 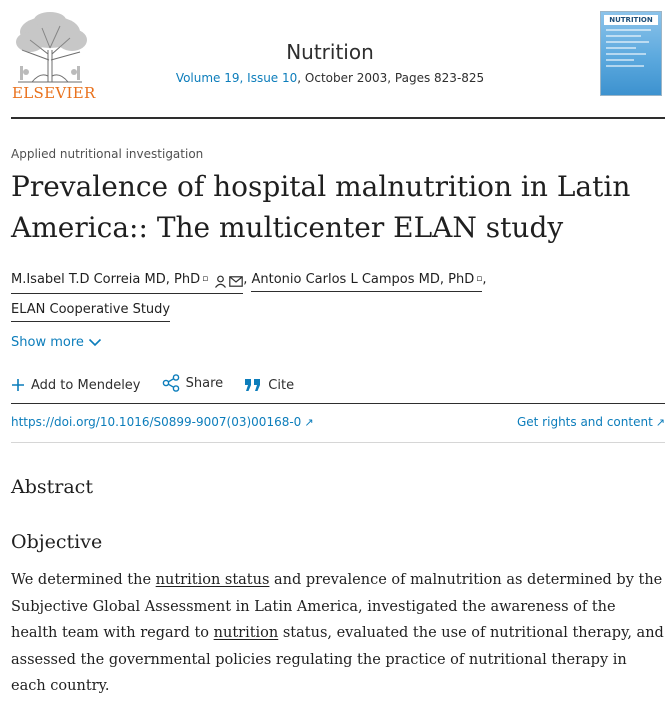 I want to click on article-type: Applied nutritional investigation, so click(x=107, y=154).